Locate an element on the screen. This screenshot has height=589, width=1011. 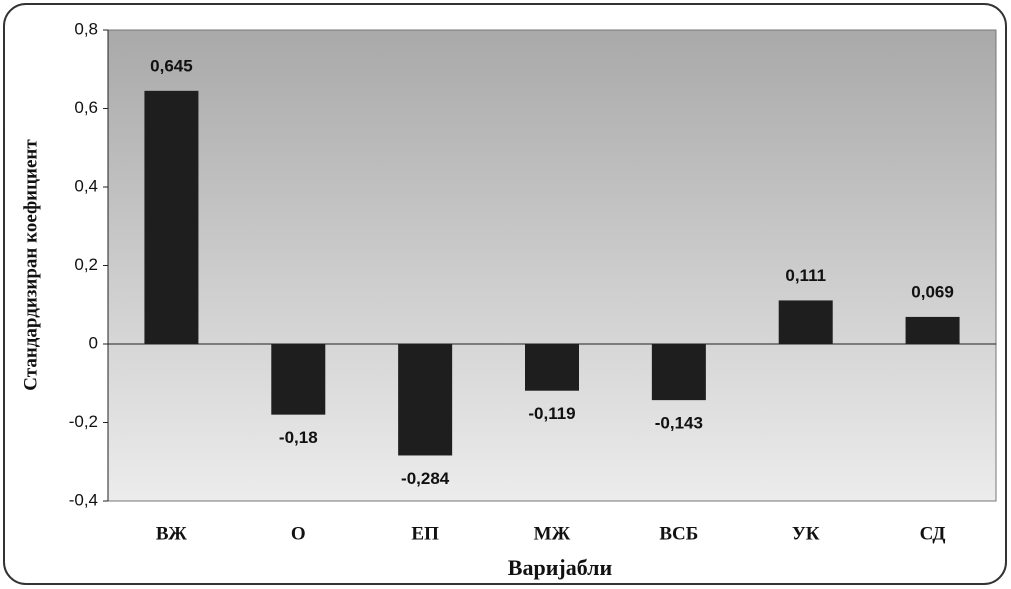
value-label: 0,111 is located at coordinates (805, 275).